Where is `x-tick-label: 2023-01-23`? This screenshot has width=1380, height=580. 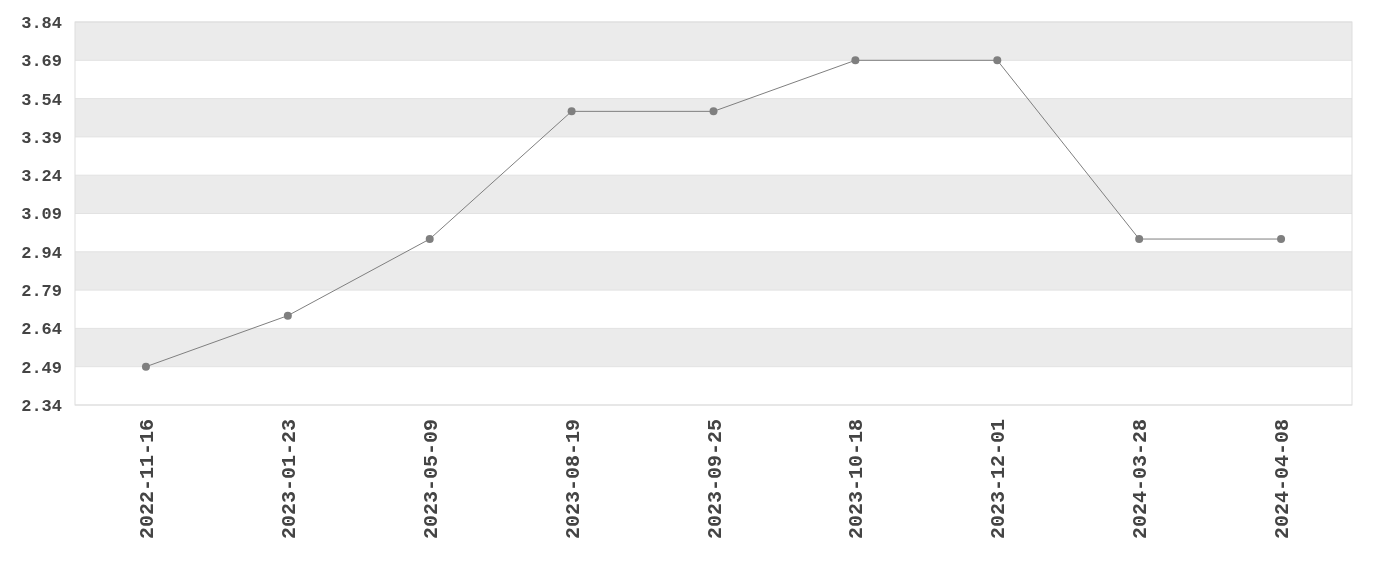
x-tick-label: 2023-01-23 is located at coordinates (289, 479).